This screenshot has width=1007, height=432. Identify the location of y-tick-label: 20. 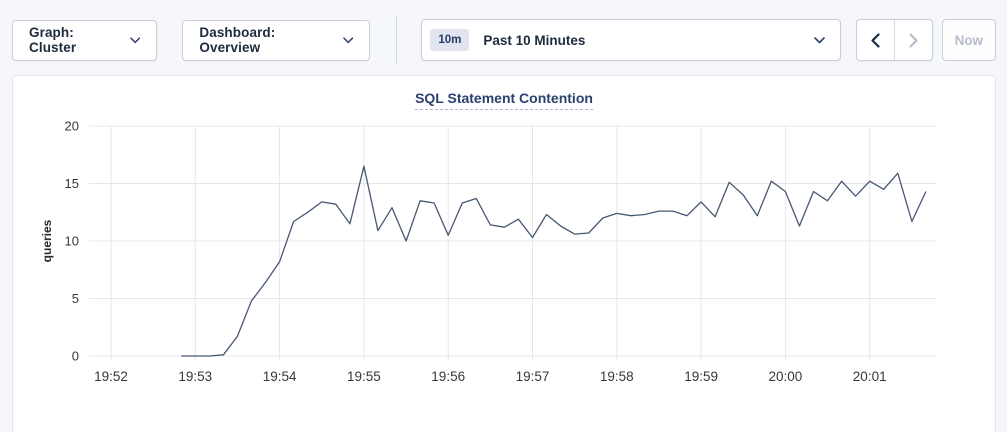
(72, 126).